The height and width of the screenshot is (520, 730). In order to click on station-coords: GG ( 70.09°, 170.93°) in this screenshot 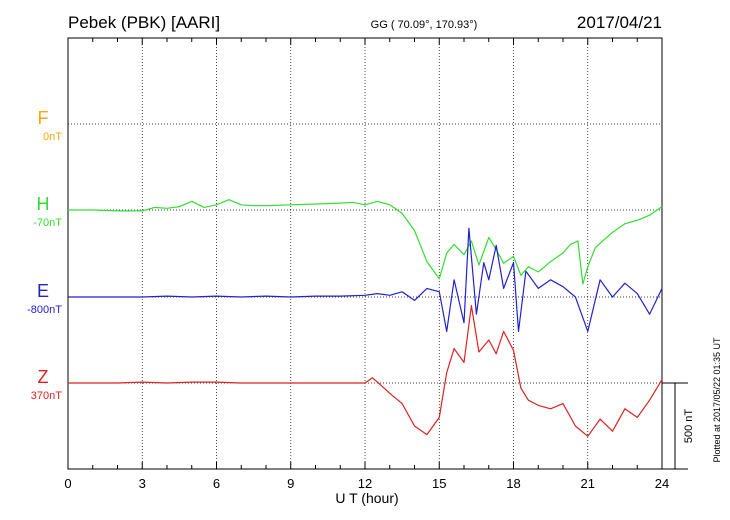, I will do `click(424, 25)`.